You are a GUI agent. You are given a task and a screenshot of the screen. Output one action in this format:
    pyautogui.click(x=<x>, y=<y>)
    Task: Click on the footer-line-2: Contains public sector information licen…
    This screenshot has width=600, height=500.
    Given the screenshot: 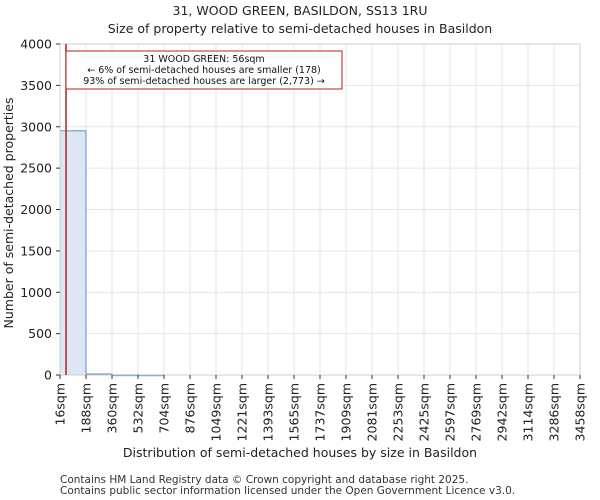 What is the action you would take?
    pyautogui.click(x=287, y=491)
    